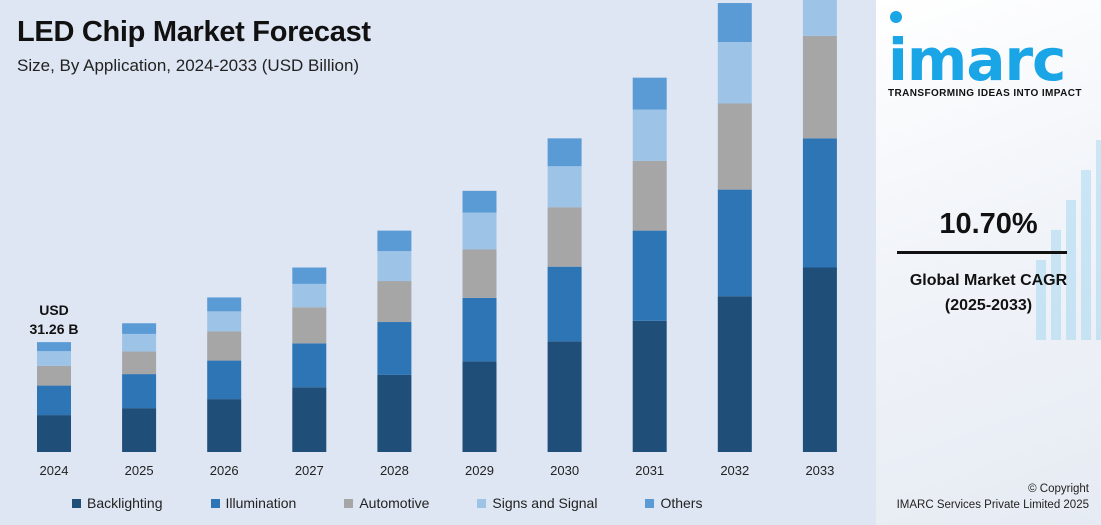  Describe the element at coordinates (479, 231) in the screenshot. I see `bar-2029-signs-and-signal` at that location.